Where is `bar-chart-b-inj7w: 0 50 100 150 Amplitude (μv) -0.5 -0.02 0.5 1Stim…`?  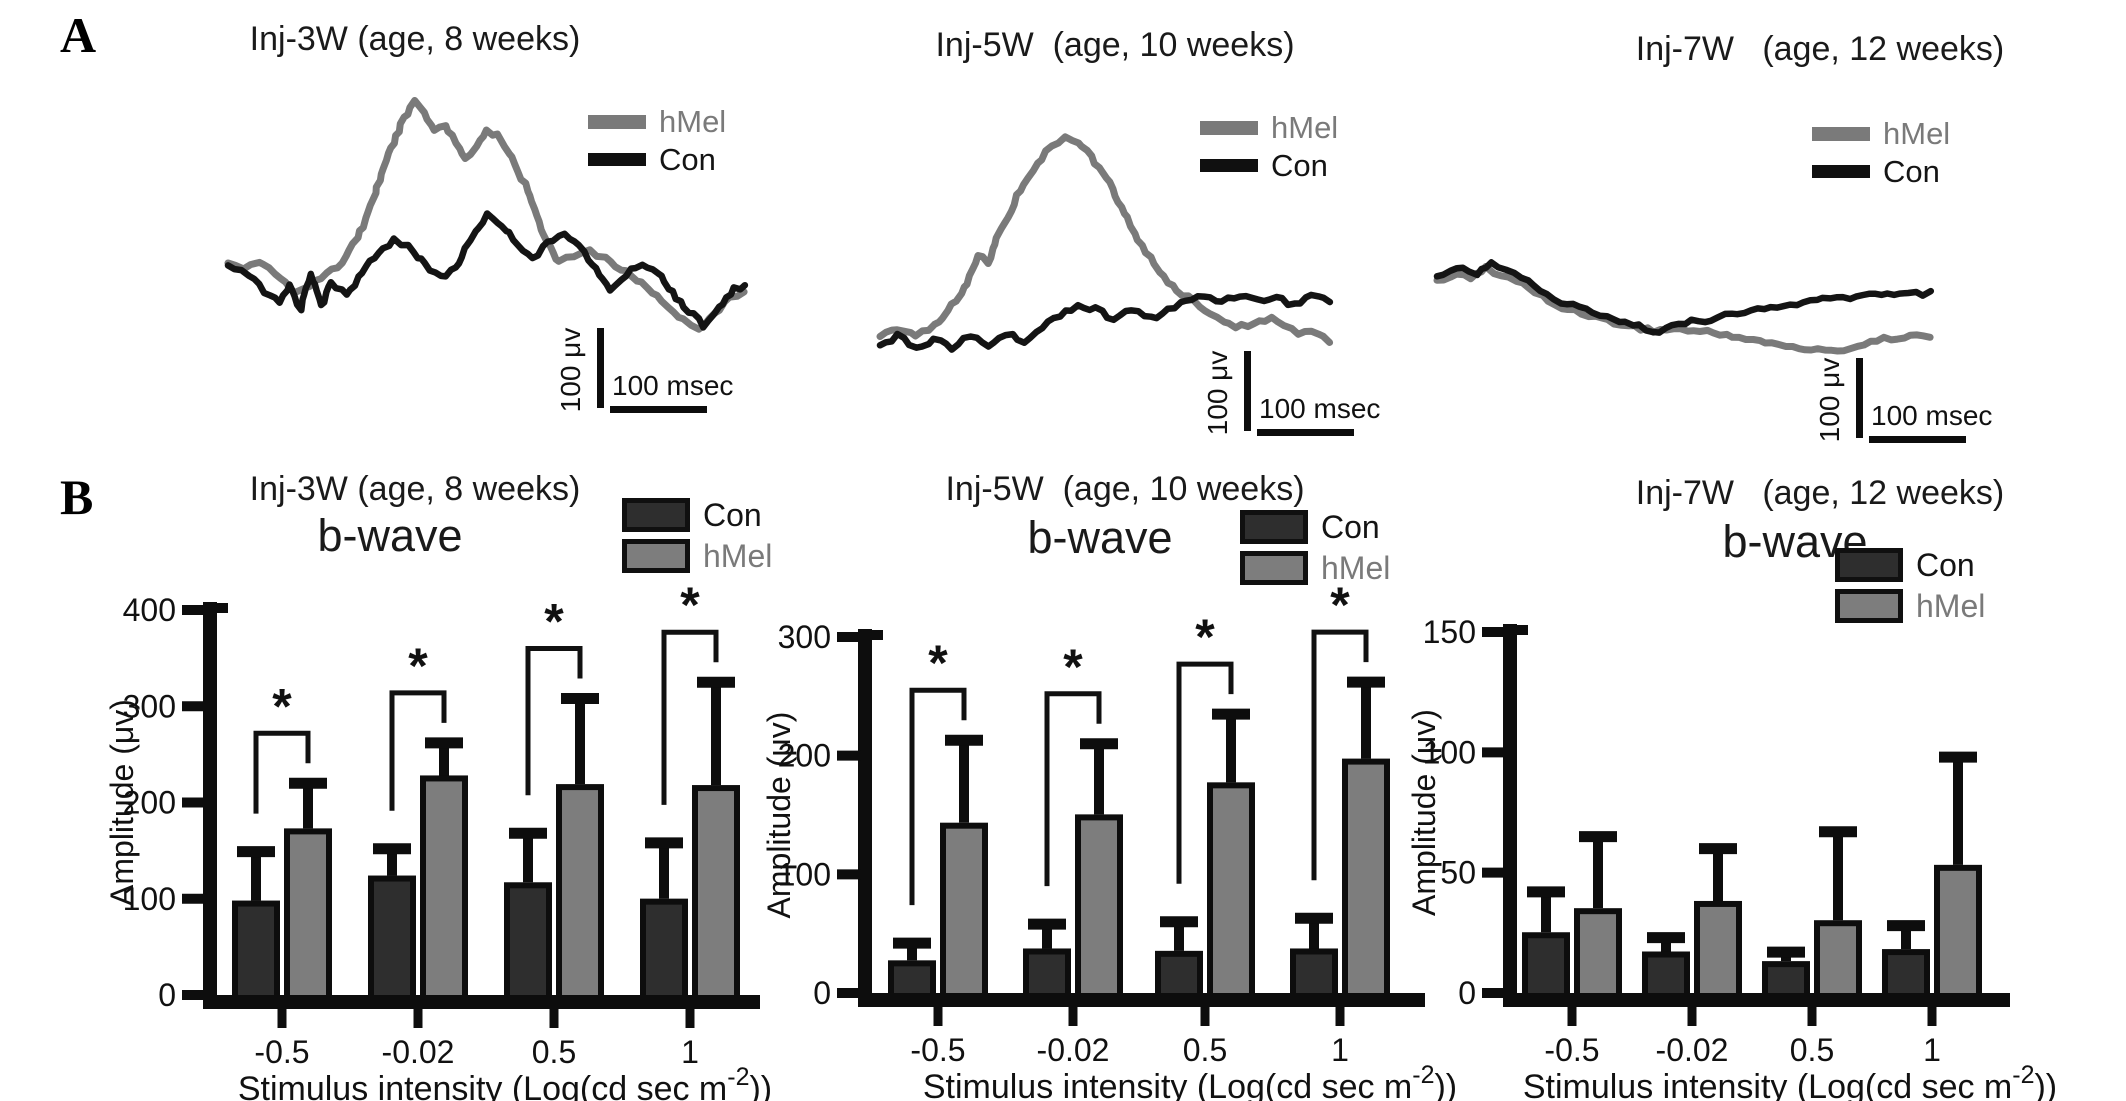 bar-chart-b-inj7w: 0 50 100 150 Amplitude (μv) -0.5 -0.02 0.5 1Stim… is located at coordinates (1731, 857).